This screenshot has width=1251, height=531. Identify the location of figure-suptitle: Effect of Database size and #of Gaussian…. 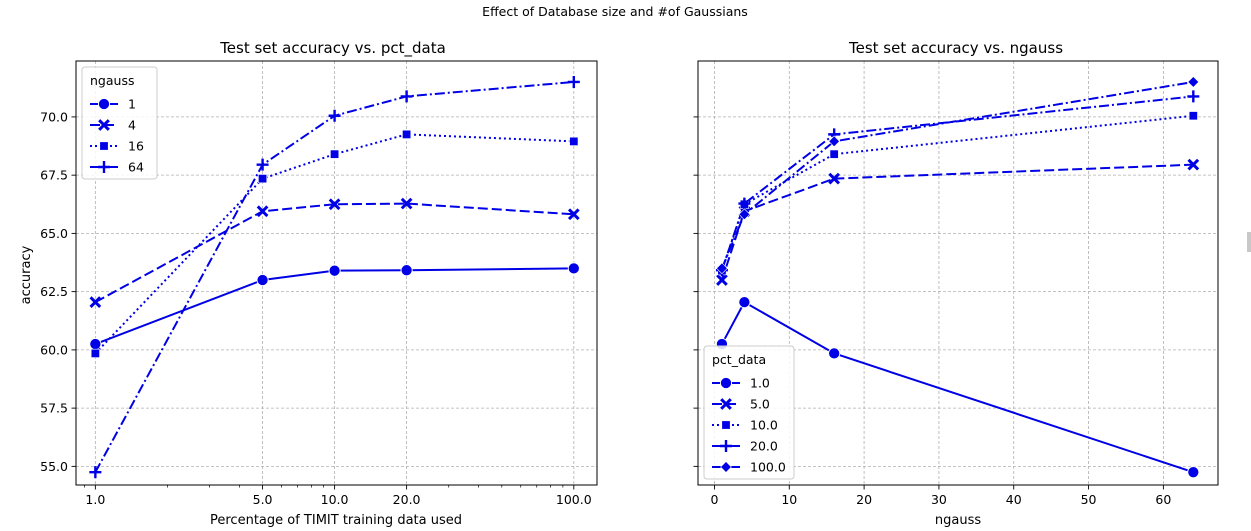
(615, 11).